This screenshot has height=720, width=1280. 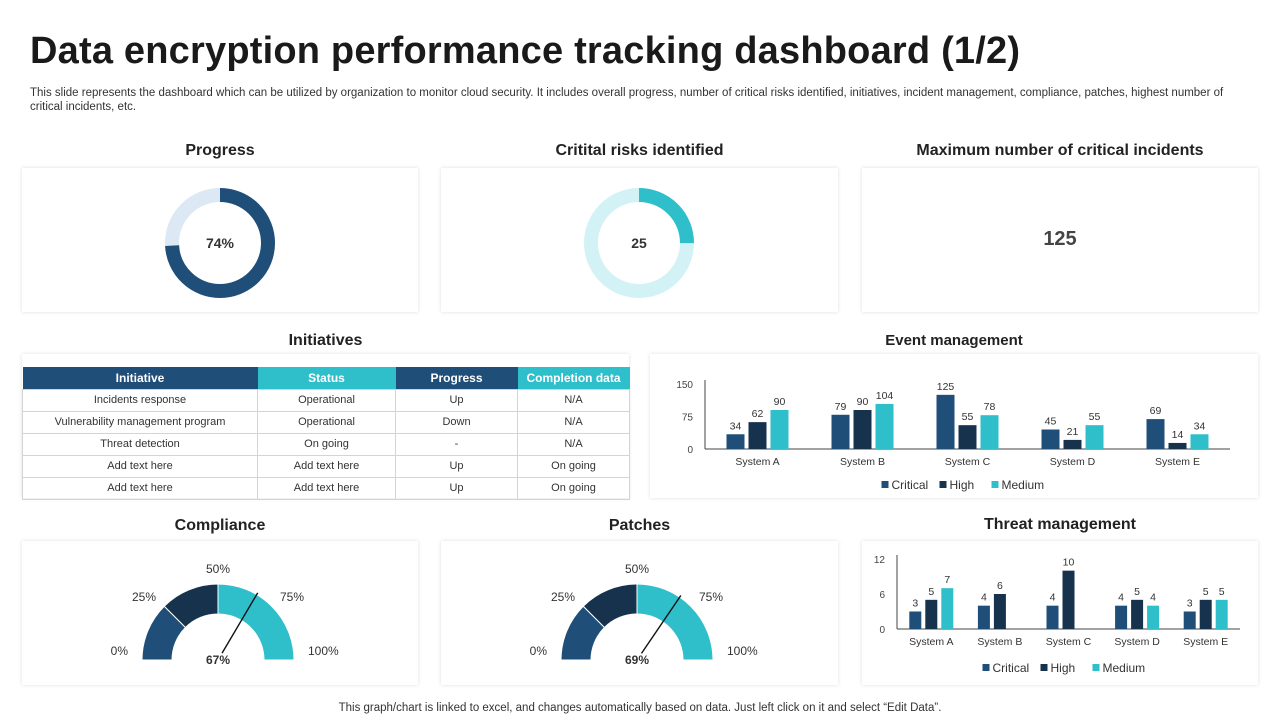 I want to click on data-label: 78, so click(x=990, y=407).